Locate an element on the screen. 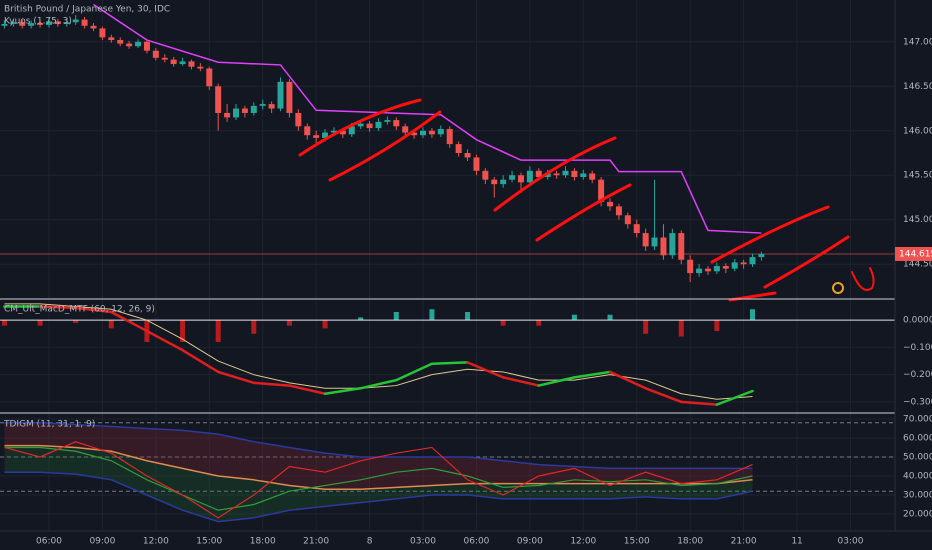 The width and height of the screenshot is (932, 550). y-tick-label: 30.0000 is located at coordinates (917, 496).